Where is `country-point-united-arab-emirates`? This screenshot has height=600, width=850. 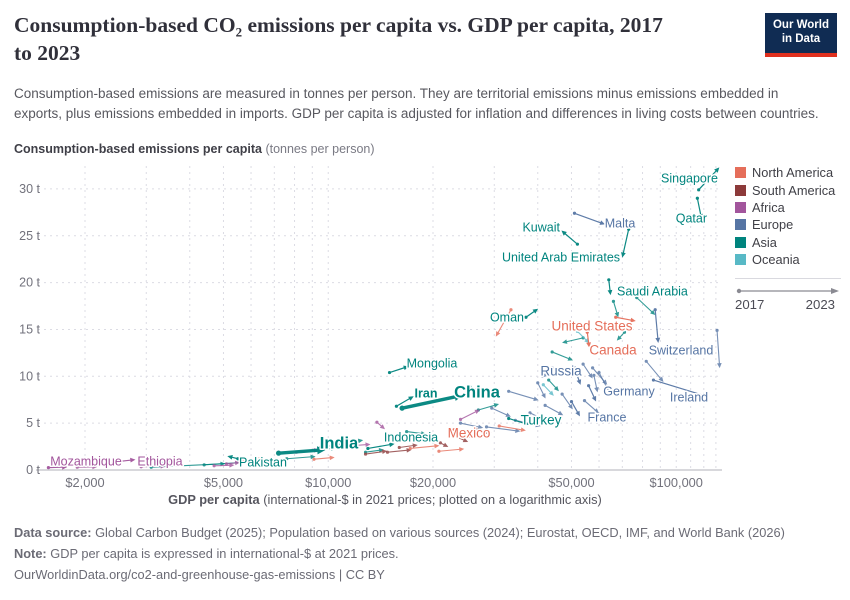
country-point-united-arab-emirates is located at coordinates (626, 242).